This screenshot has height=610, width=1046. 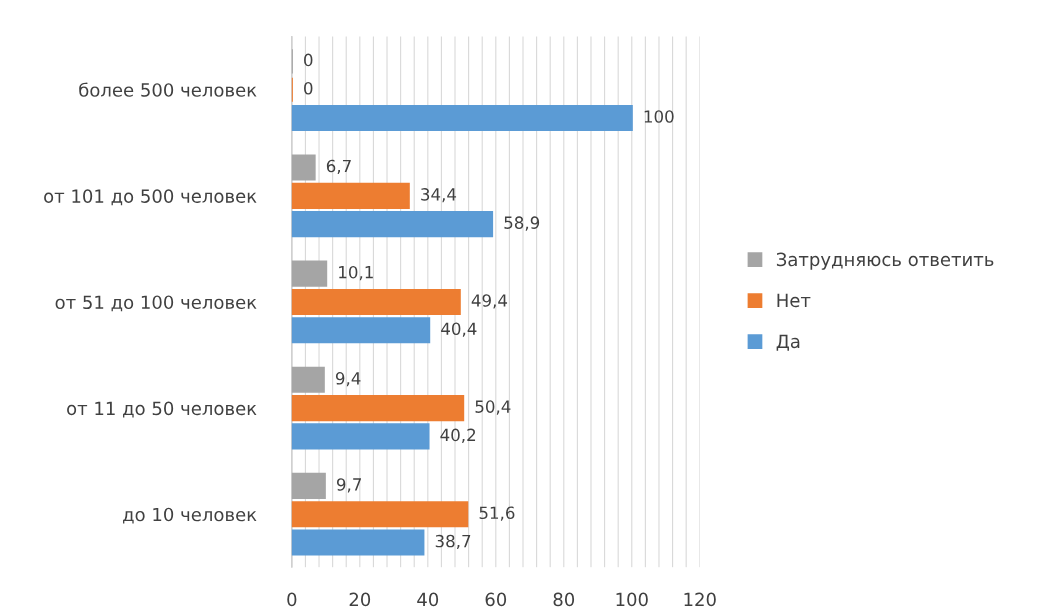 I want to click on x-tick-label: 40, so click(x=428, y=599).